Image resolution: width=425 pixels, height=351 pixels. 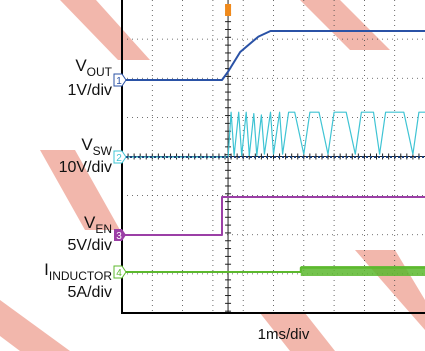 What do you see at coordinates (96, 146) in the screenshot?
I see `channel-name: VSW` at bounding box center [96, 146].